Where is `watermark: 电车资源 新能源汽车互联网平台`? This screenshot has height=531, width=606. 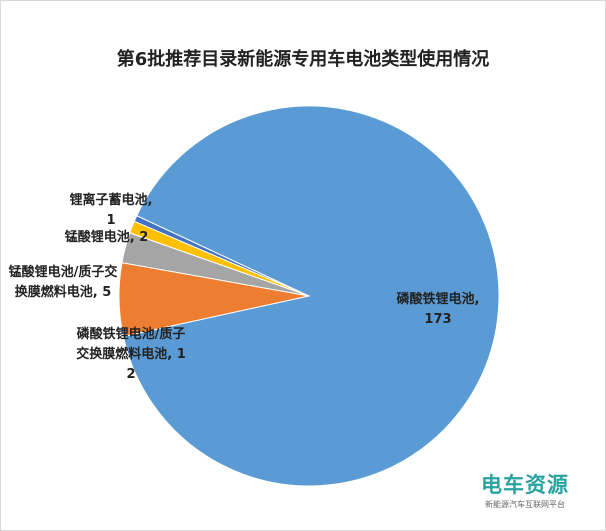
watermark: 电车资源 新能源汽车互联网平台 is located at coordinates (525, 489).